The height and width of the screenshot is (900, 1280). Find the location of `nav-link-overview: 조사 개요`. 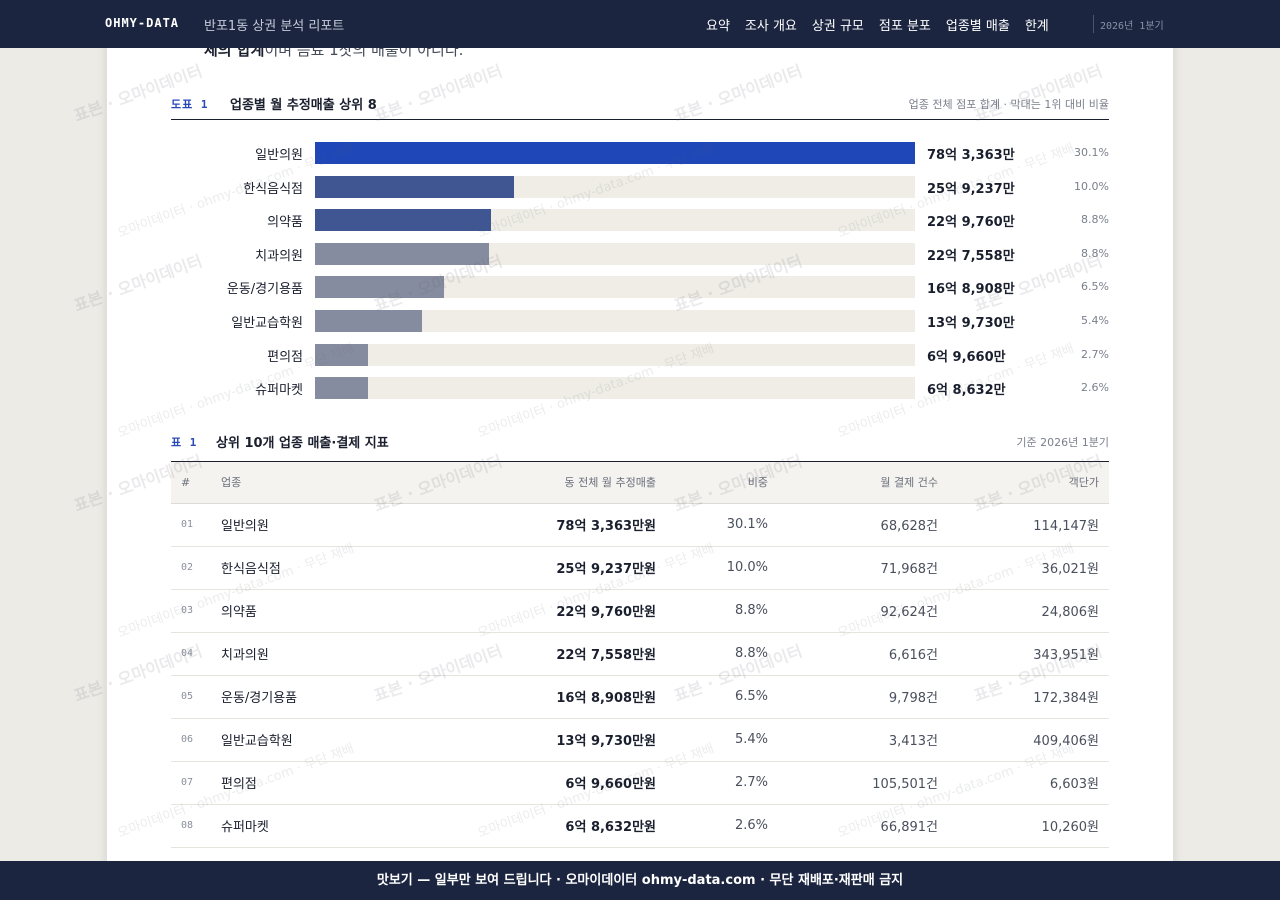

nav-link-overview: 조사 개요 is located at coordinates (770, 26).